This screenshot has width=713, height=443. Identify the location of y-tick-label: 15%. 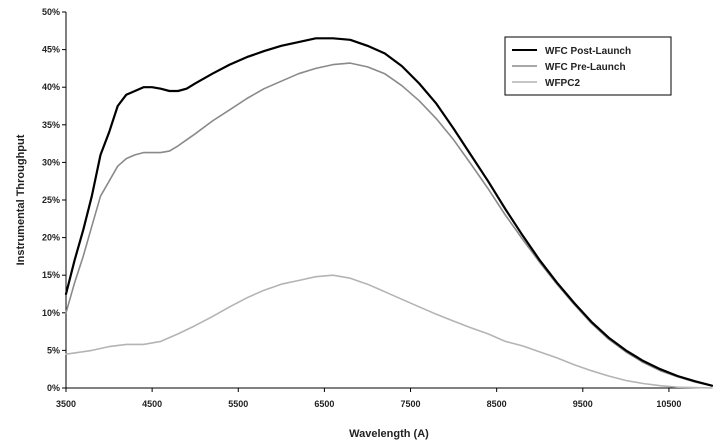
(51, 275).